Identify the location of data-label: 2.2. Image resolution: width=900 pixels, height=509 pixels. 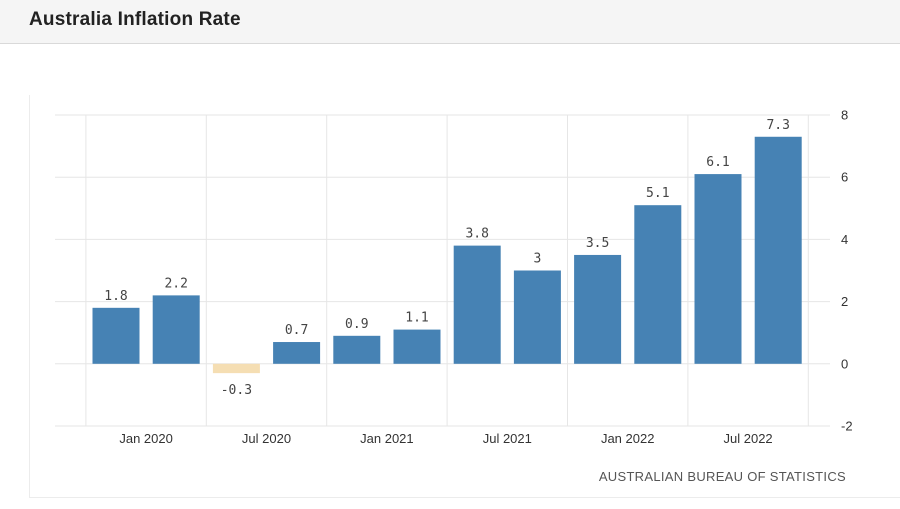
(175, 283).